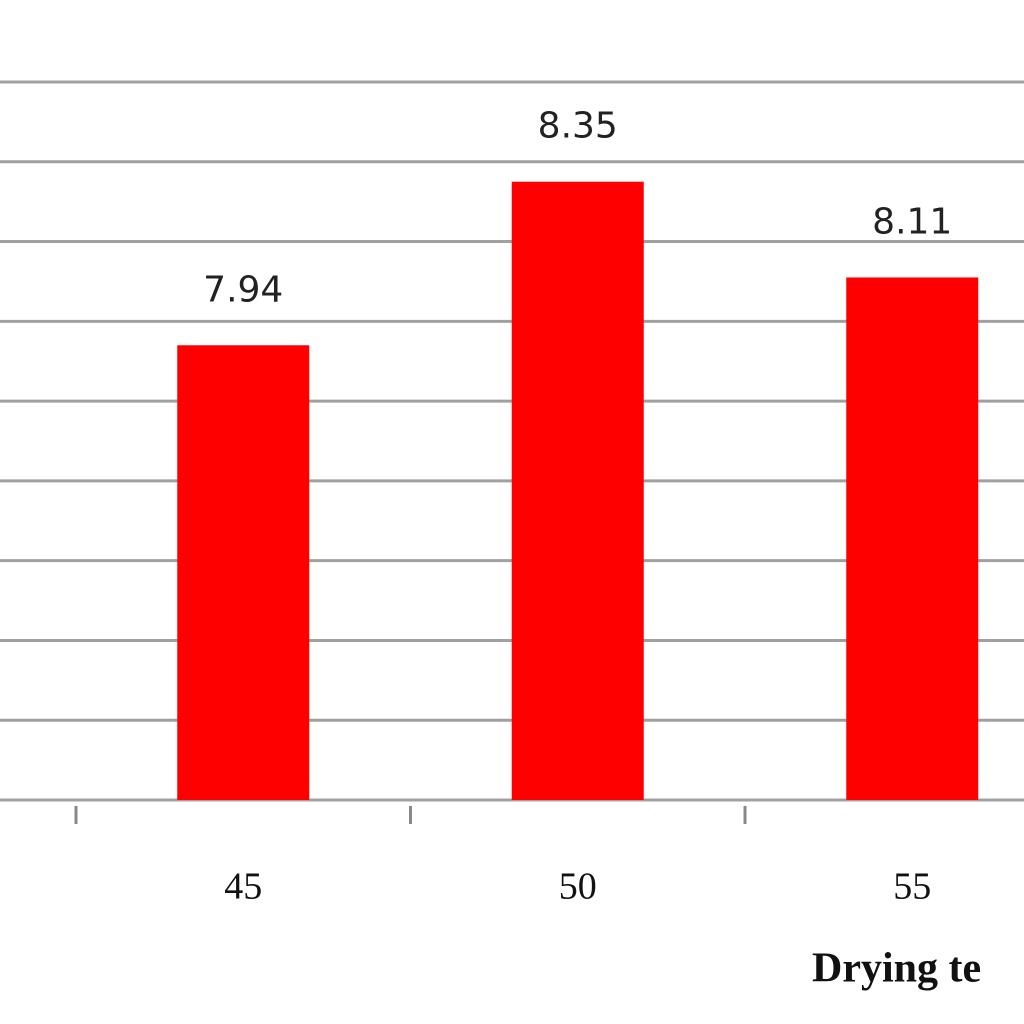  What do you see at coordinates (896, 969) in the screenshot?
I see `x-axis-label: Drying te` at bounding box center [896, 969].